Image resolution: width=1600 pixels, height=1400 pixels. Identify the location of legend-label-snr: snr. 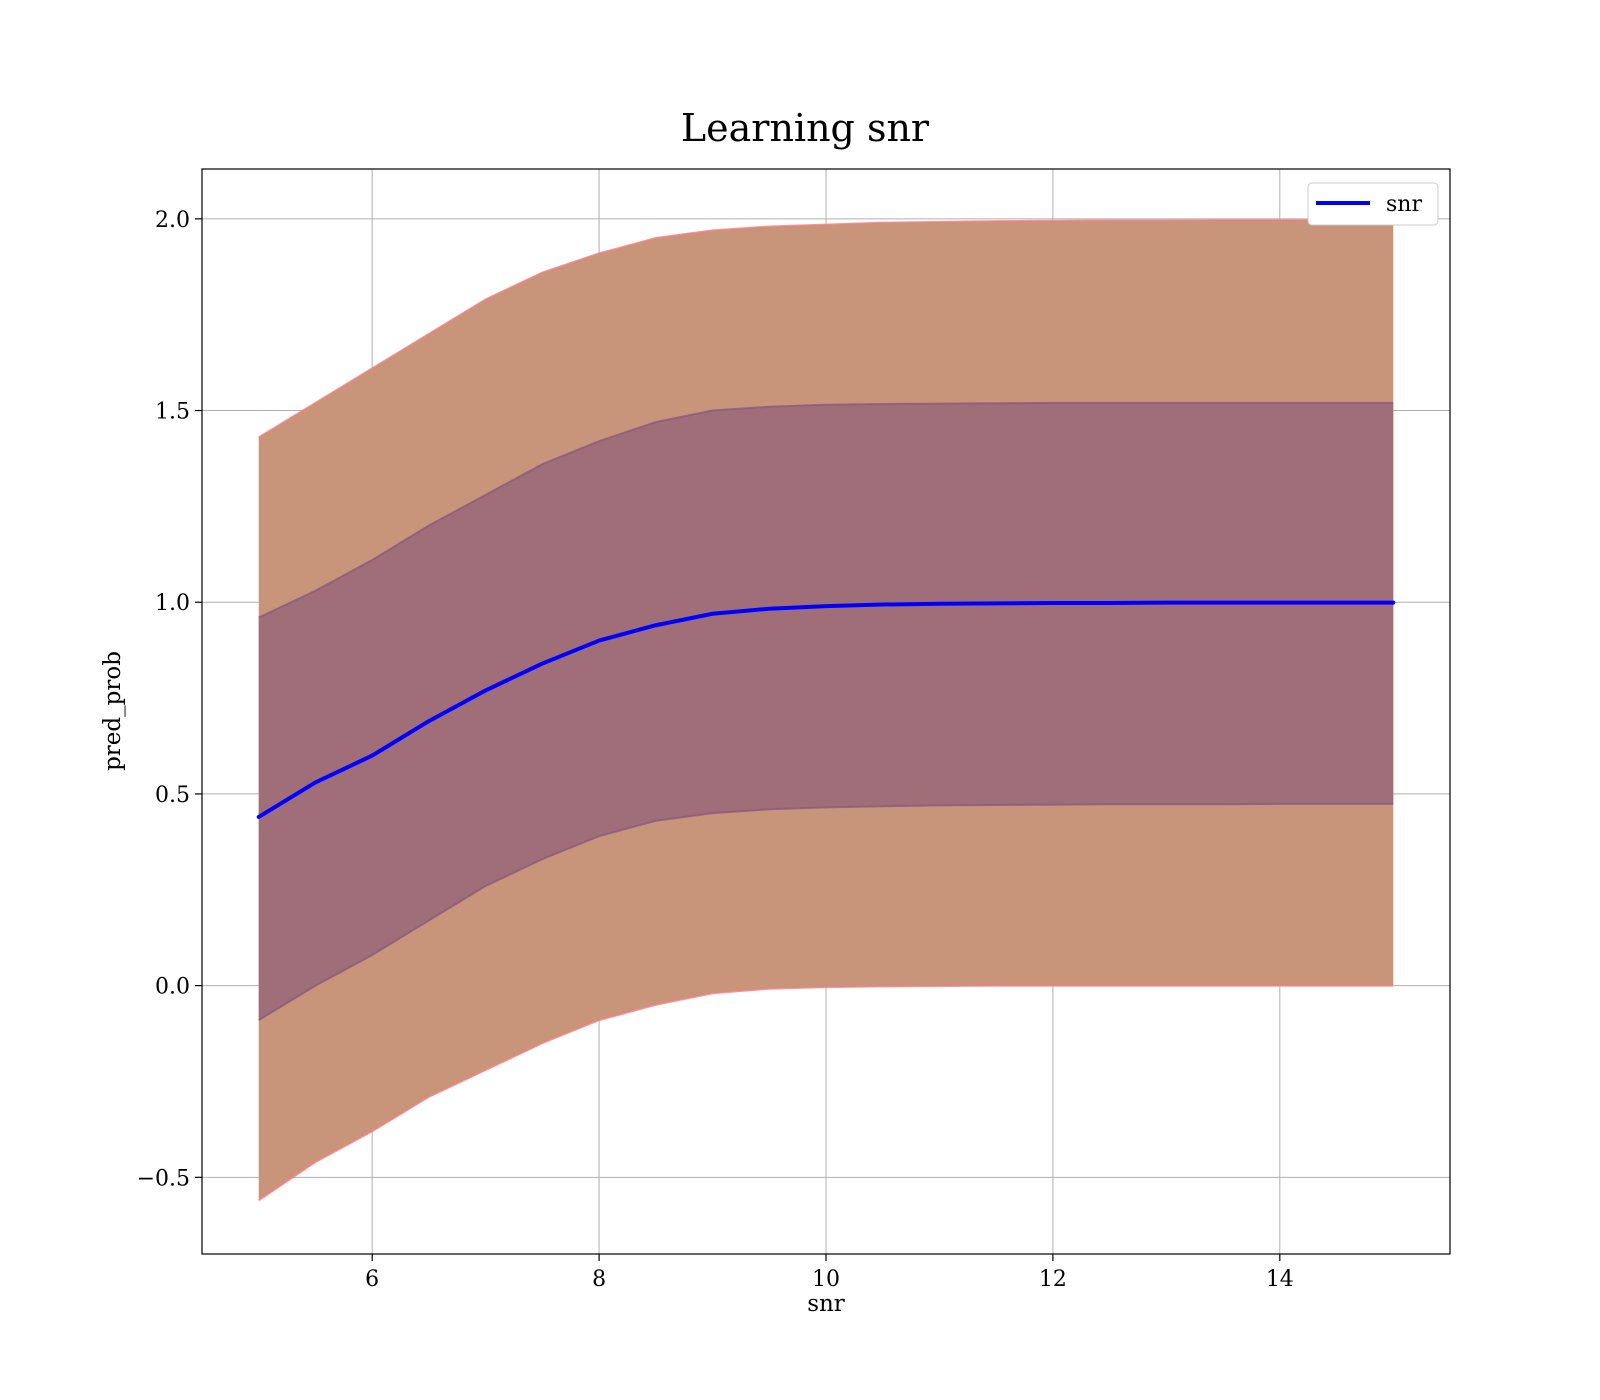
(1404, 204).